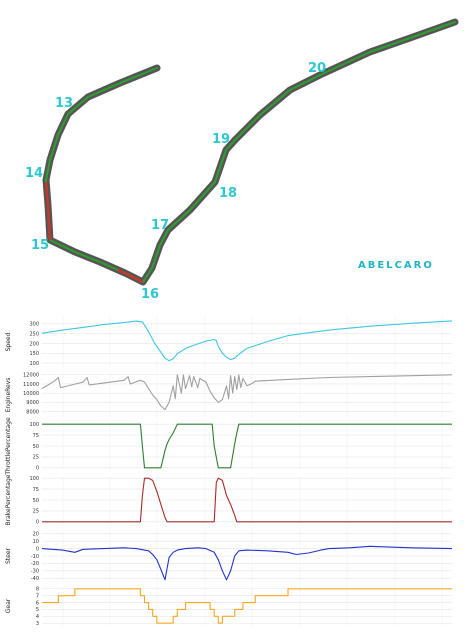  I want to click on series-line-steer, so click(247, 563).